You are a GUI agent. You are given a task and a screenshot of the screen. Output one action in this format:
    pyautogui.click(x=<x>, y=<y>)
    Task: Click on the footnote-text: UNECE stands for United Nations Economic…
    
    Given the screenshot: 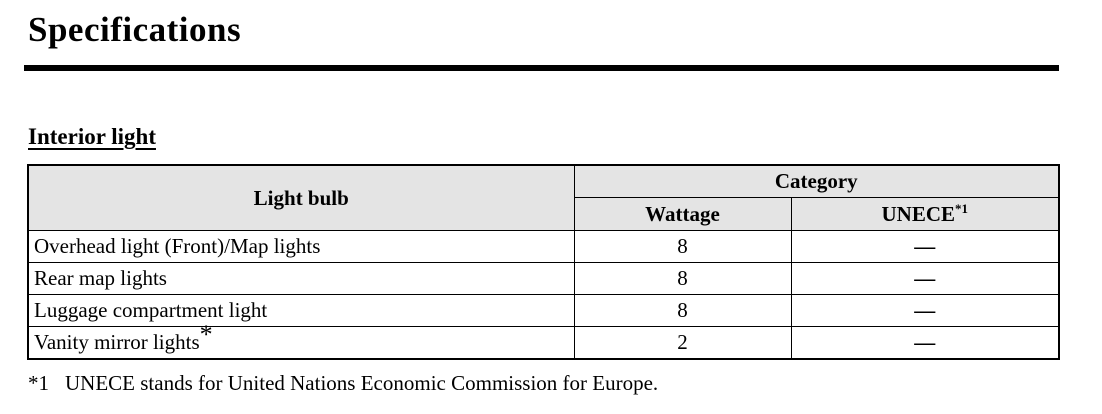 What is the action you would take?
    pyautogui.click(x=362, y=382)
    